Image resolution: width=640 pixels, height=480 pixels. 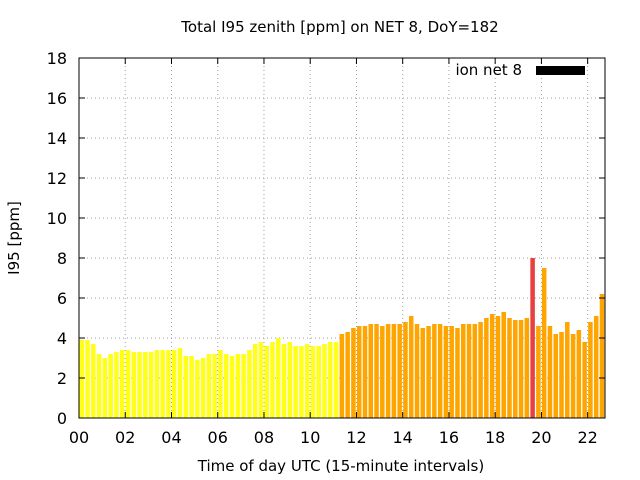 What do you see at coordinates (264, 437) in the screenshot?
I see `x-tick-label: 08` at bounding box center [264, 437].